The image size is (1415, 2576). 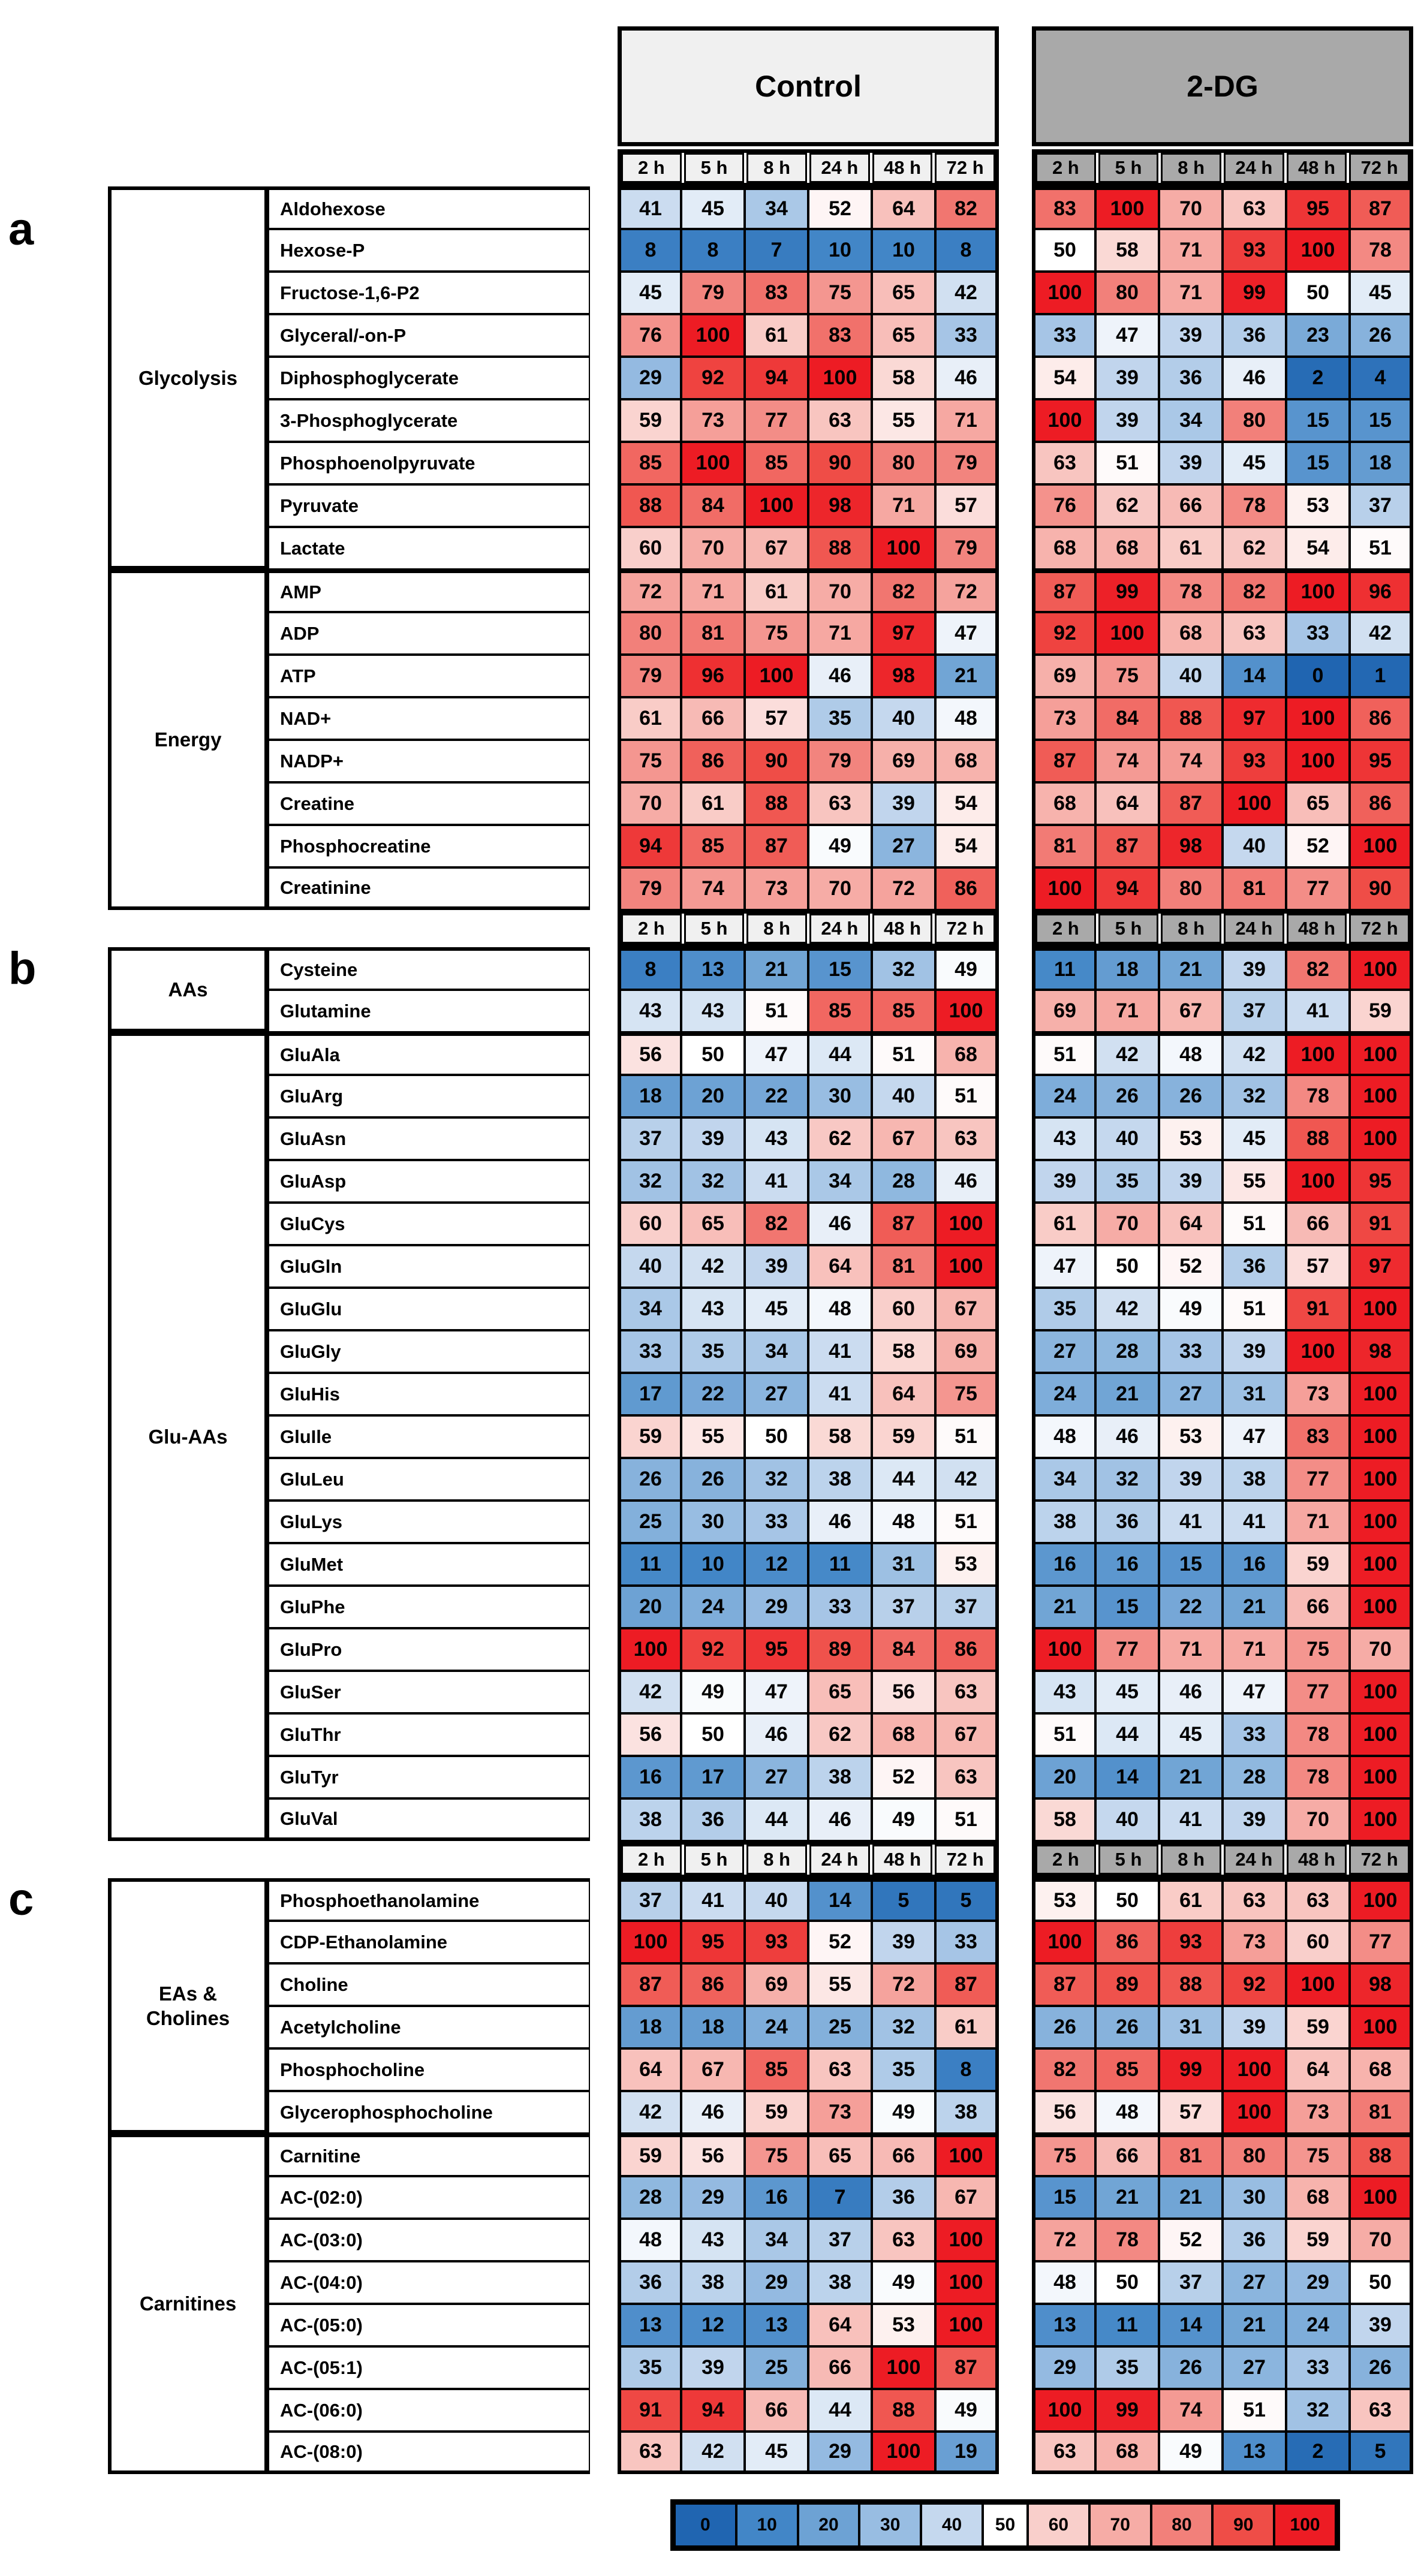 I want to click on metabolite-label: GluAsp, so click(x=429, y=1182).